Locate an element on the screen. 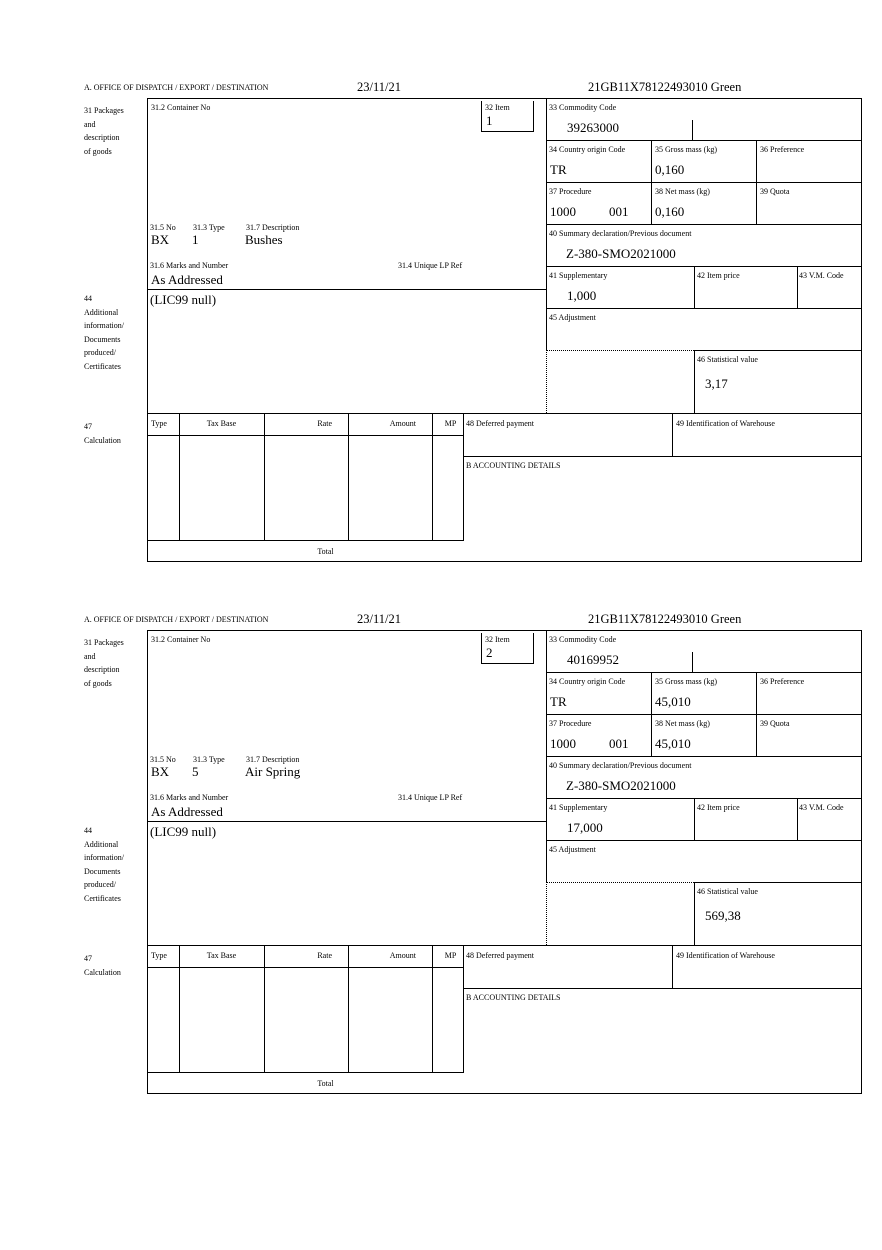 The height and width of the screenshot is (1250, 882). package-type-value: 1 is located at coordinates (195, 239).